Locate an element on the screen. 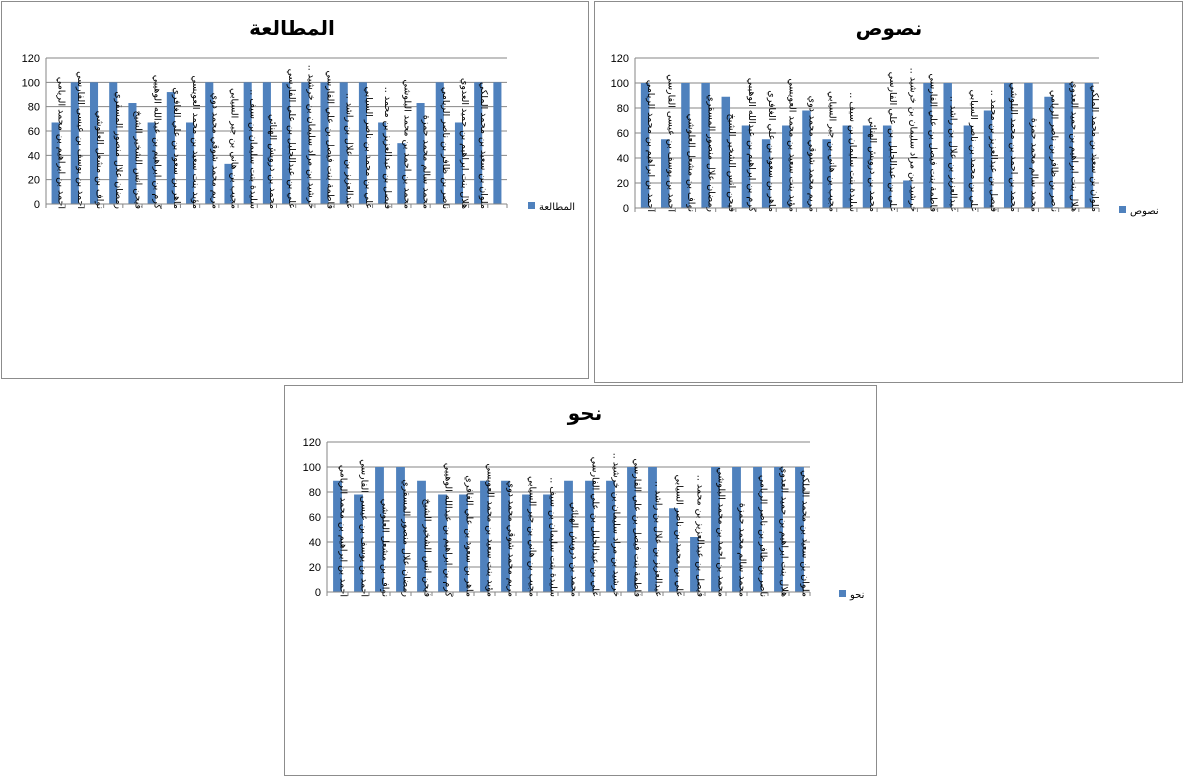  chart-title: نصوص is located at coordinates (889, 28).